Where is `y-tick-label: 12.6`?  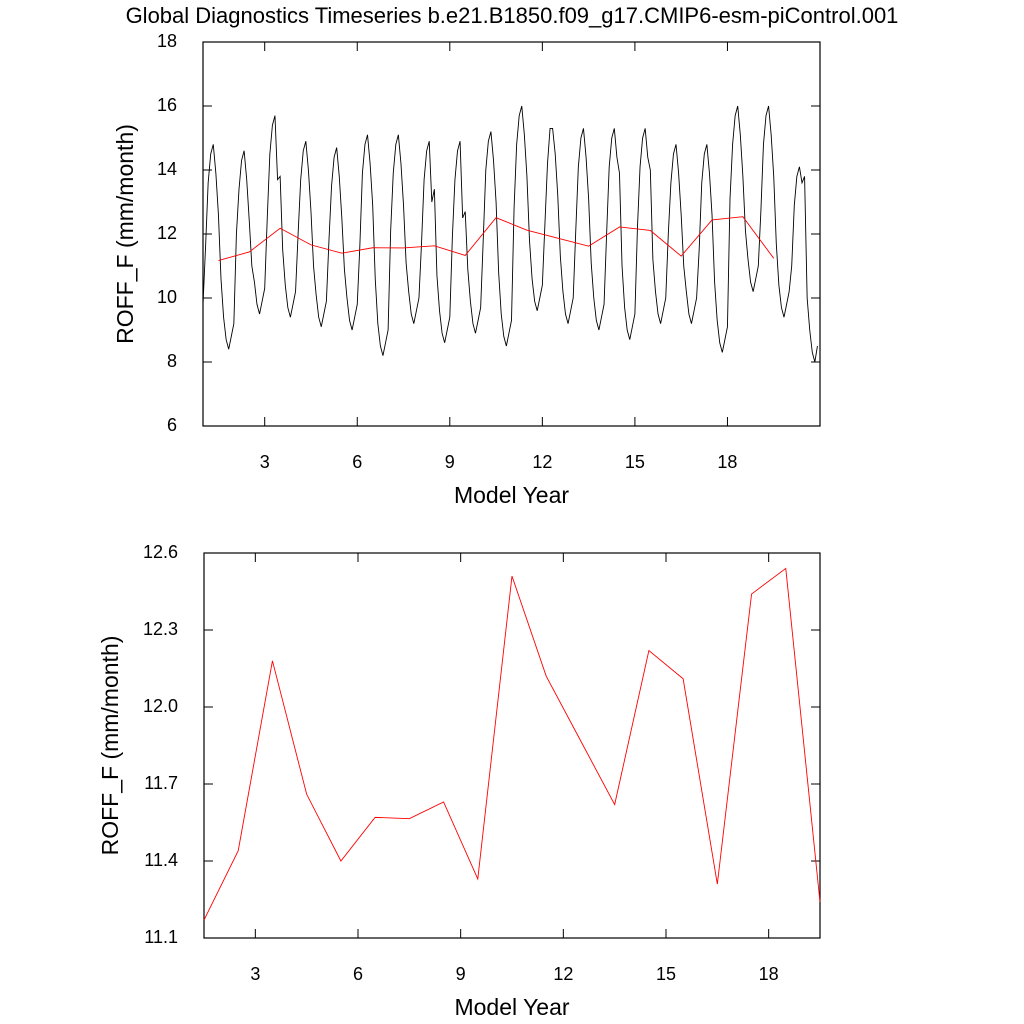 y-tick-label: 12.6 is located at coordinates (160, 552).